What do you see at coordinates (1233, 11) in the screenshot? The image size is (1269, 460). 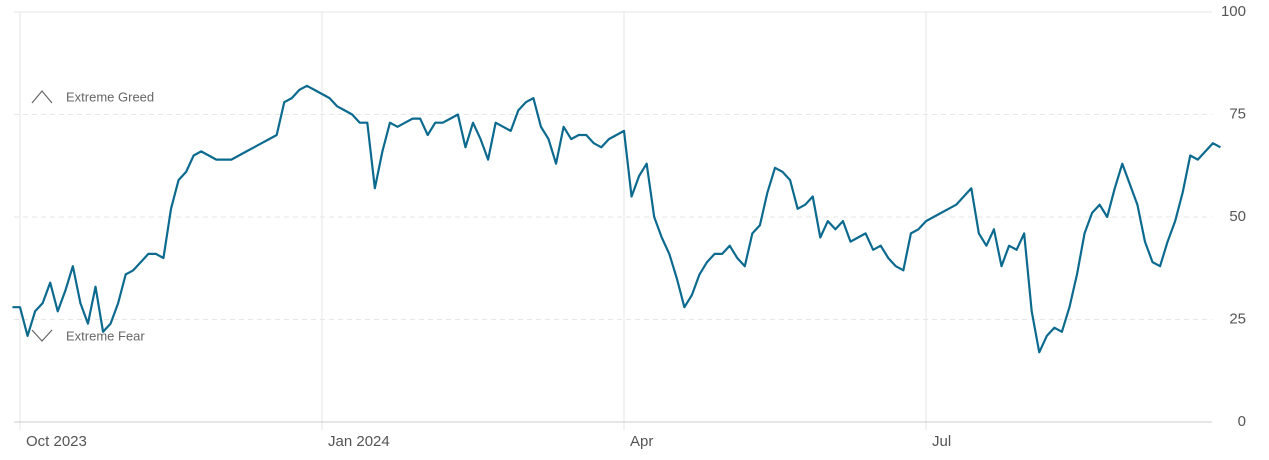 I see `y-tick-label: 100` at bounding box center [1233, 11].